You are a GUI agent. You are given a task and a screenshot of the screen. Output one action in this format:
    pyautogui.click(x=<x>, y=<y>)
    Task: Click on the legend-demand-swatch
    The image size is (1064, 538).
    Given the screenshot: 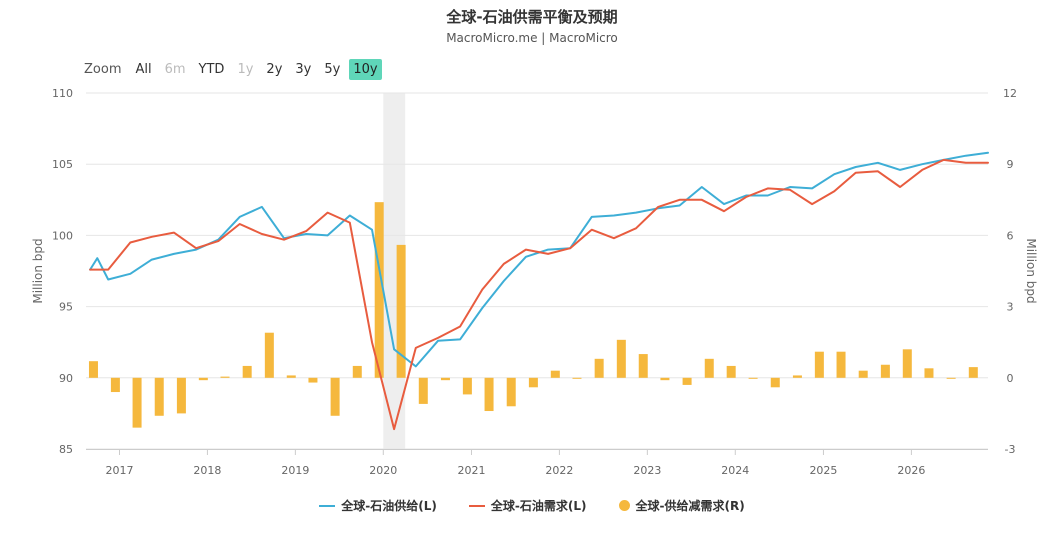 What is the action you would take?
    pyautogui.click(x=476, y=505)
    